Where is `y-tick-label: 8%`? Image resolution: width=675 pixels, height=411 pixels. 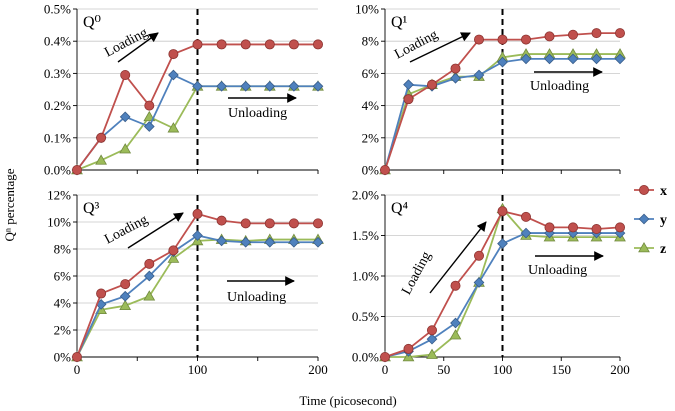 y-tick-label: 8% is located at coordinates (63, 249).